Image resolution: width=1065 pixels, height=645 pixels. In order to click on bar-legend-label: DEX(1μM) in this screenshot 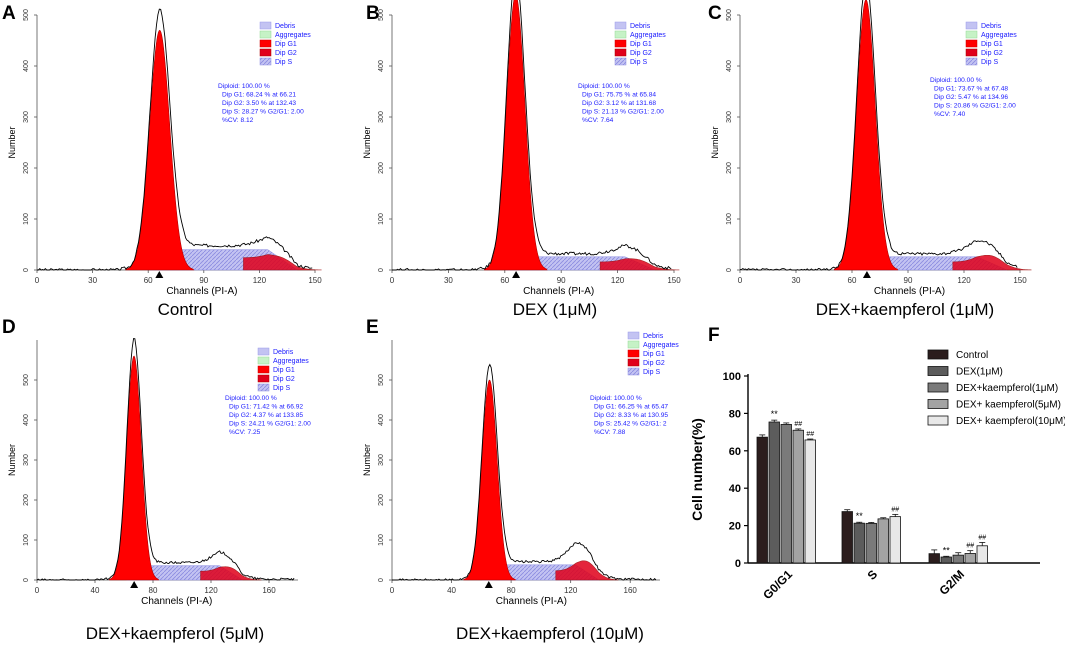, I will do `click(979, 372)`.